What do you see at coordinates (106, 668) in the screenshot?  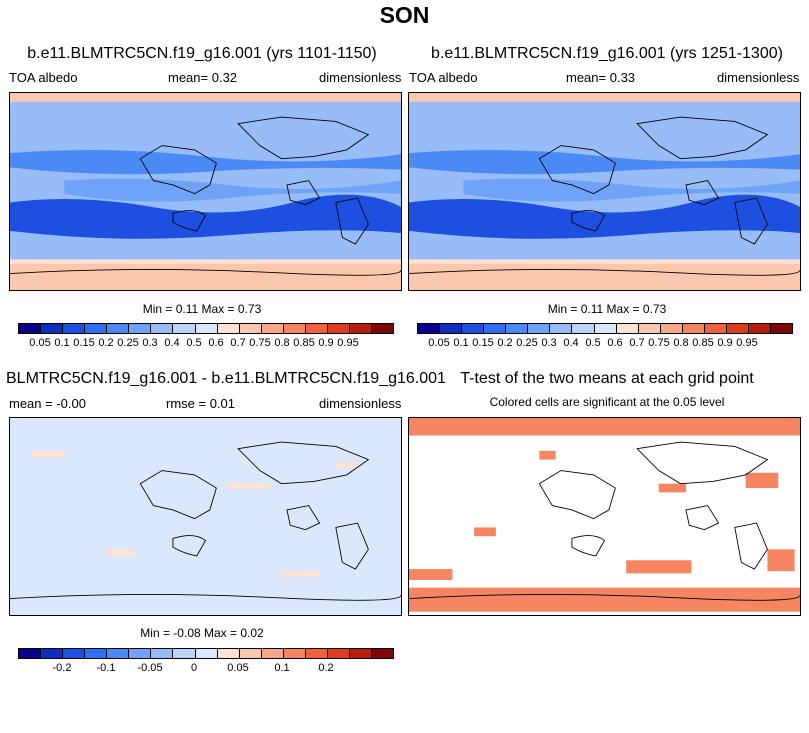 I see `colorbar-tick-label: -0.1` at bounding box center [106, 668].